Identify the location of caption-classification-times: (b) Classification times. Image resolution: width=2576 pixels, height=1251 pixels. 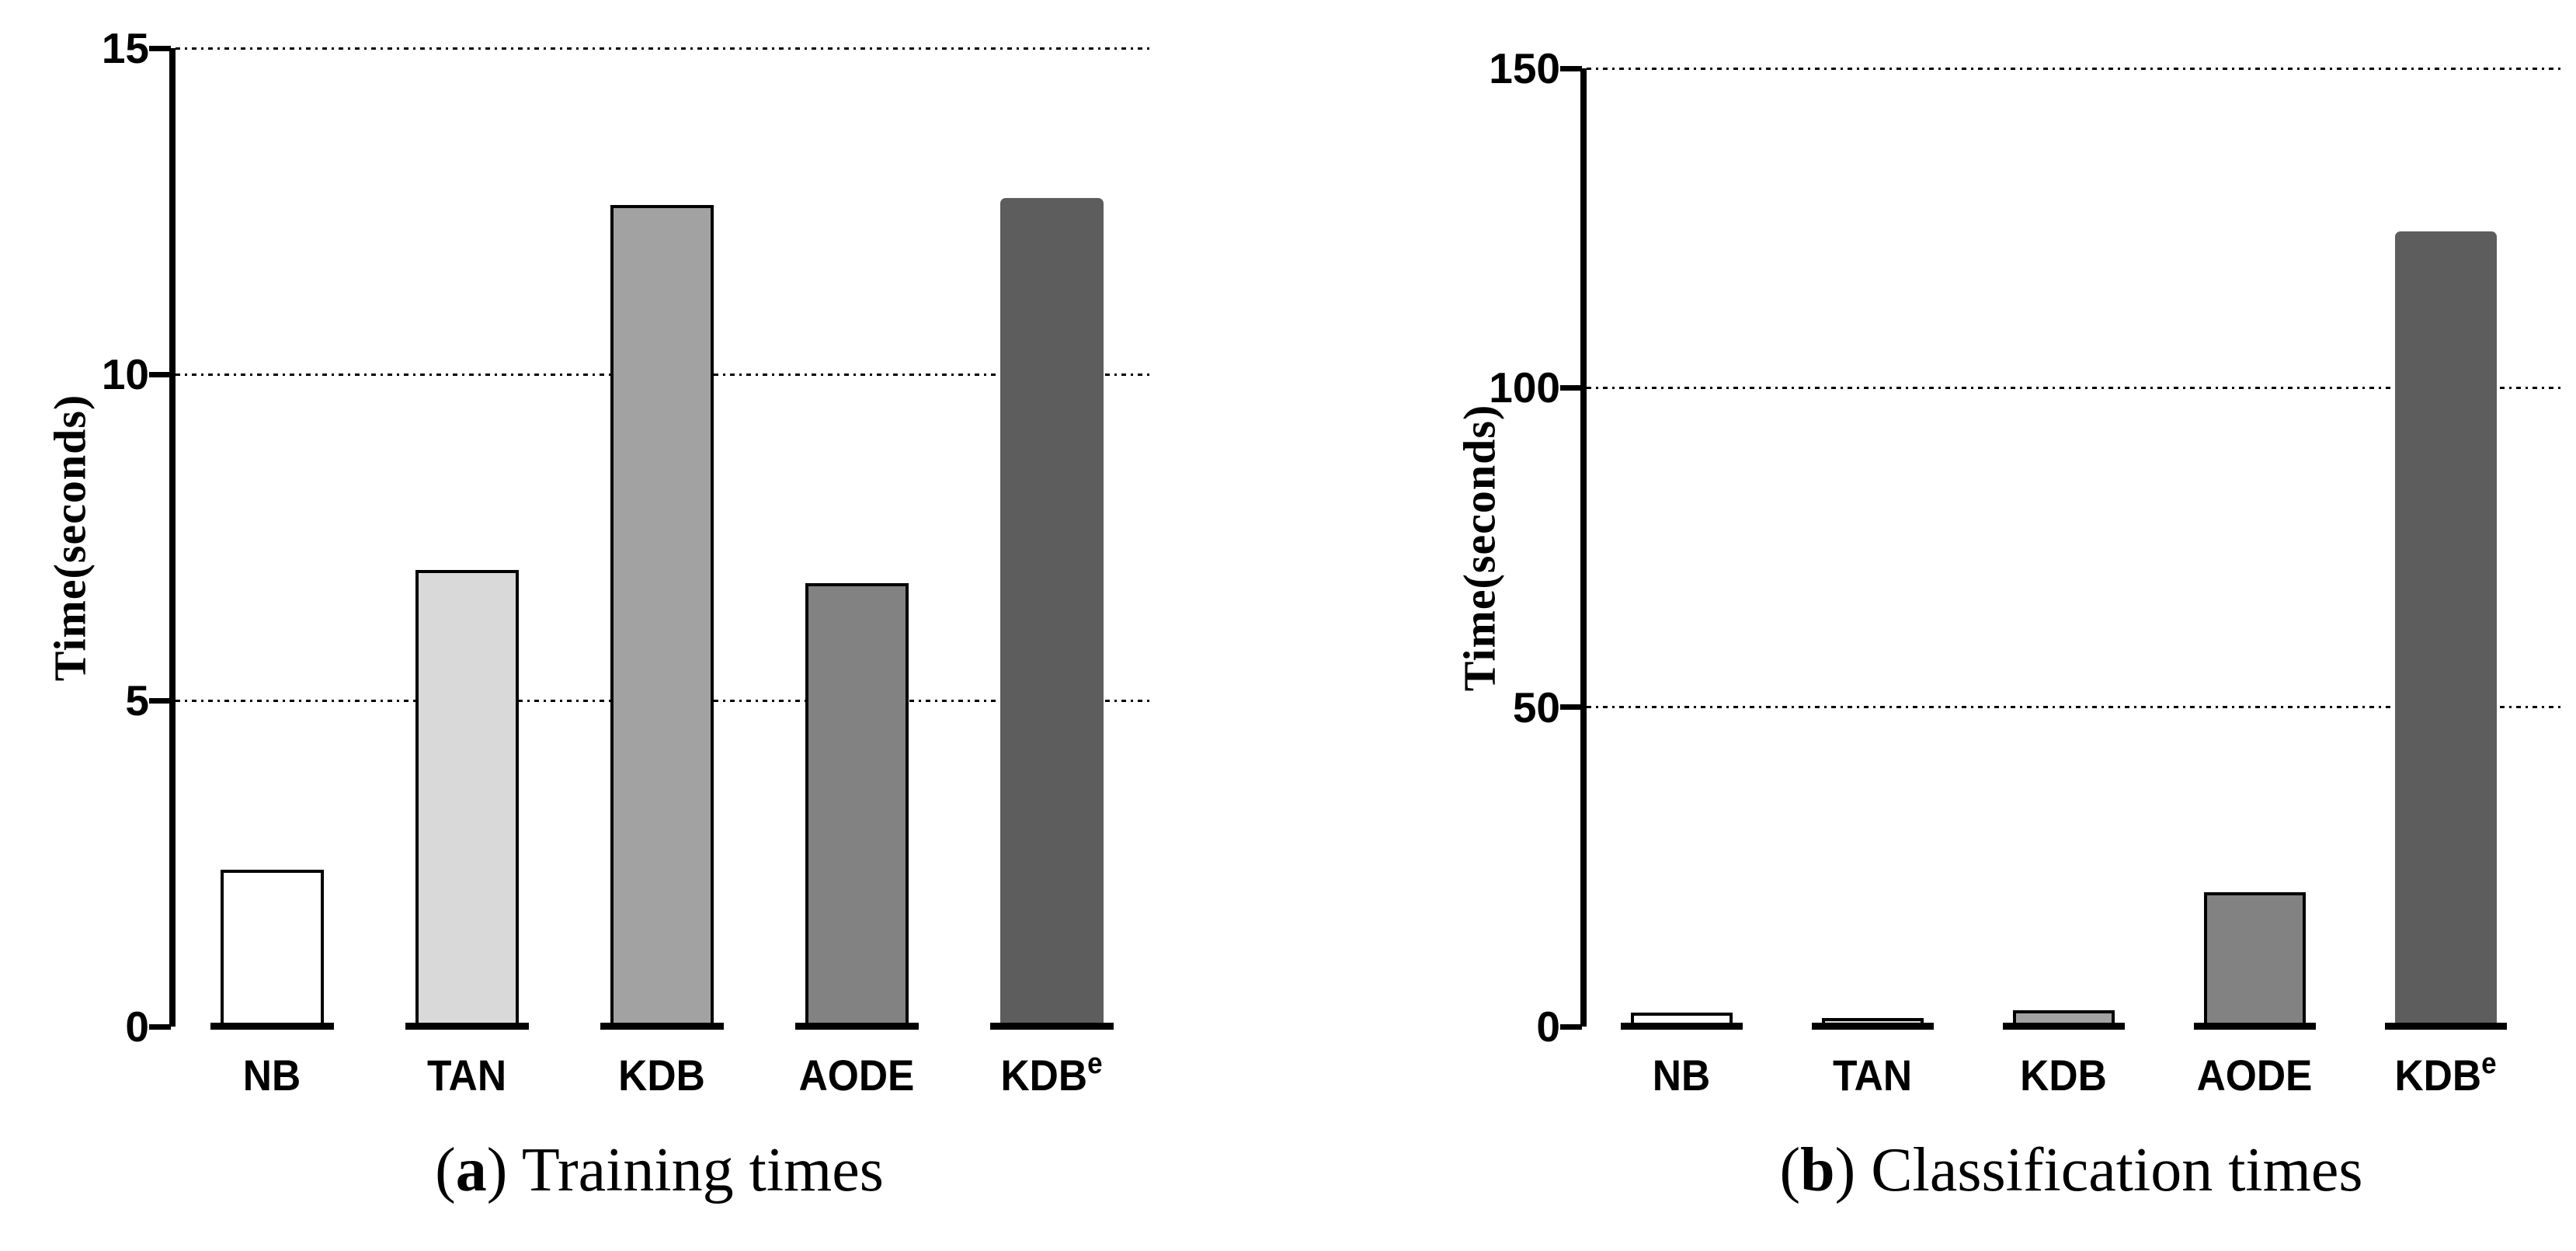
(2071, 1170).